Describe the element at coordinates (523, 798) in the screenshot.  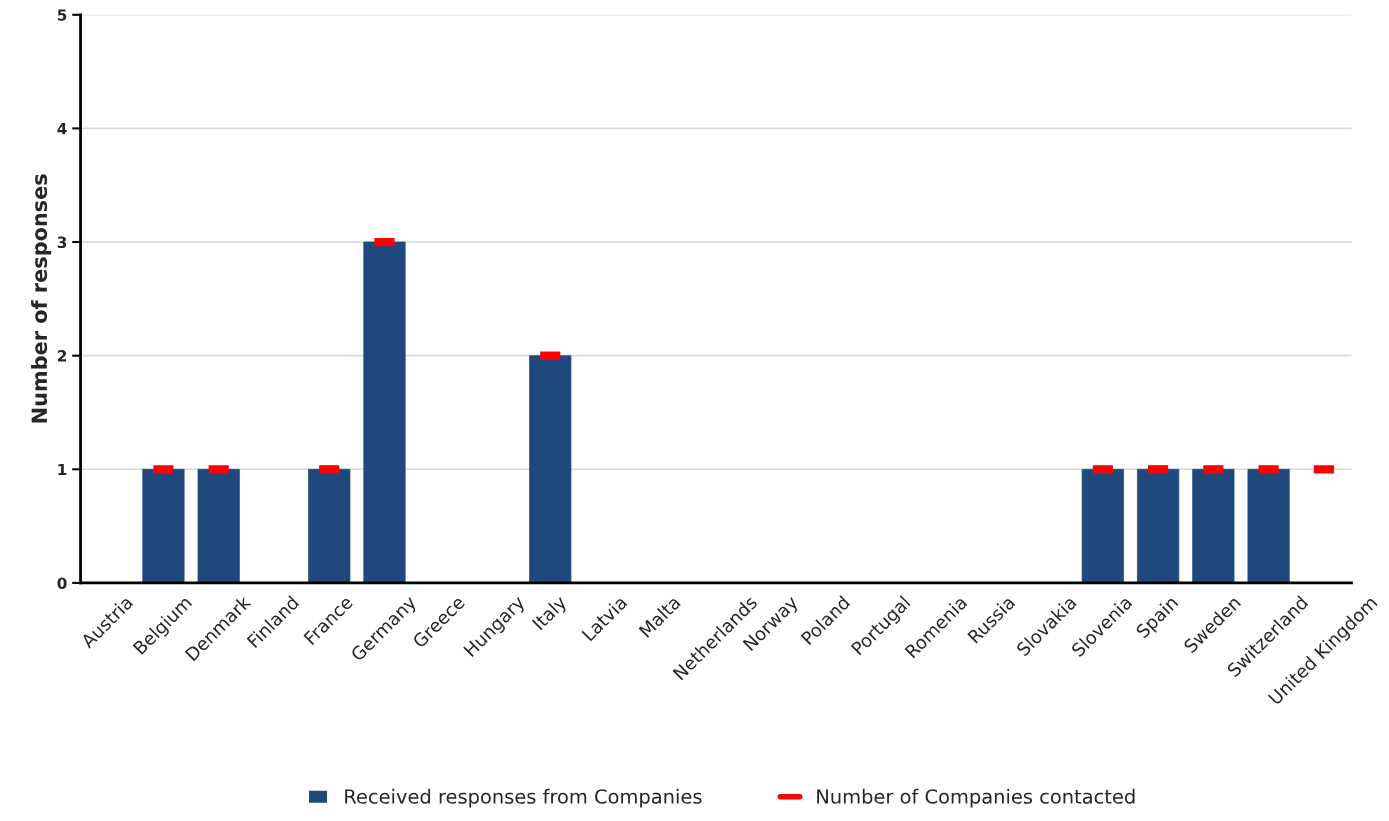
I see `legend-label: Received responses from Companies` at that location.